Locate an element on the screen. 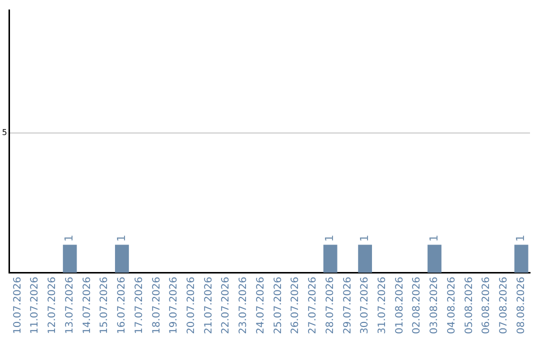 This screenshot has width=540, height=340. x-tick-label: 02.08.2026 is located at coordinates (417, 305).